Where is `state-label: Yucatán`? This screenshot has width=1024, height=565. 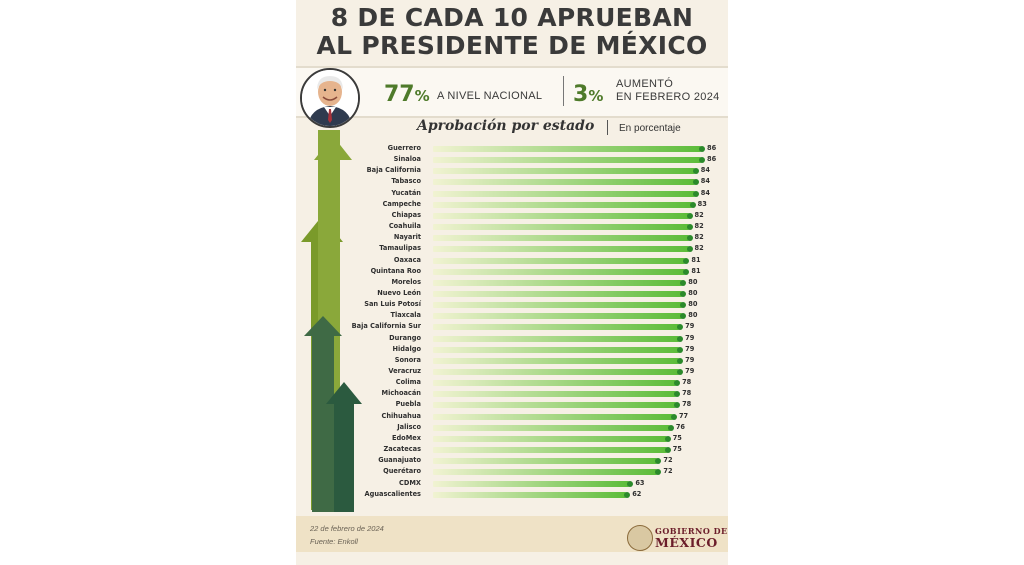 state-label: Yucatán is located at coordinates (406, 192).